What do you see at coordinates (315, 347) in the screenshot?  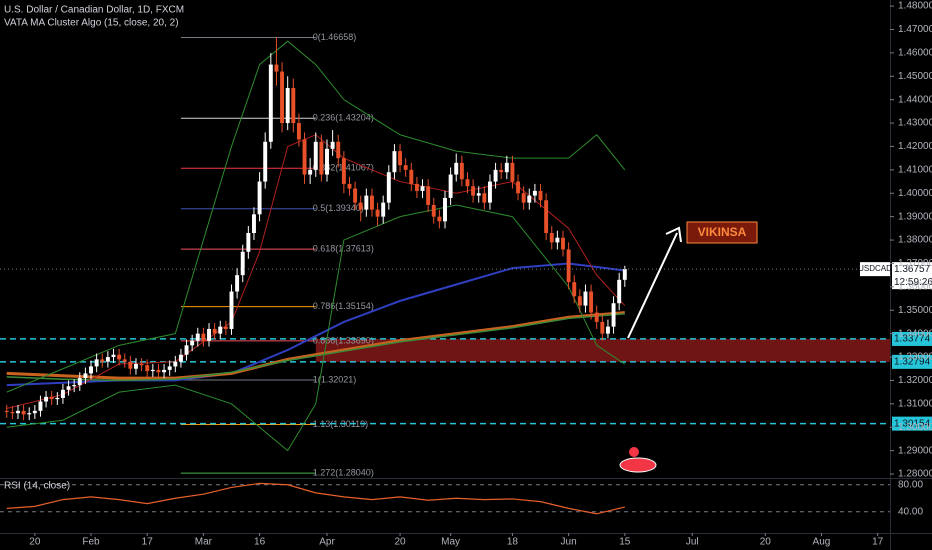 I see `indicator-line` at bounding box center [315, 347].